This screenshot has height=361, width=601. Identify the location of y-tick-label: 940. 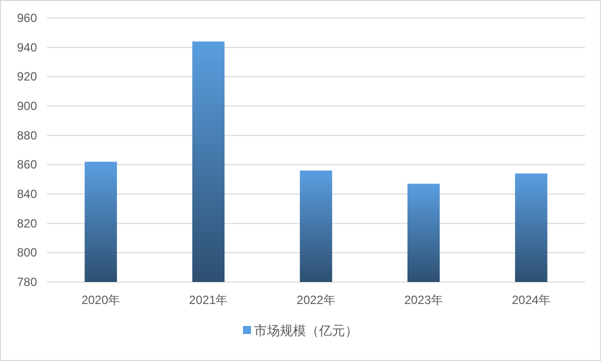
(27, 47).